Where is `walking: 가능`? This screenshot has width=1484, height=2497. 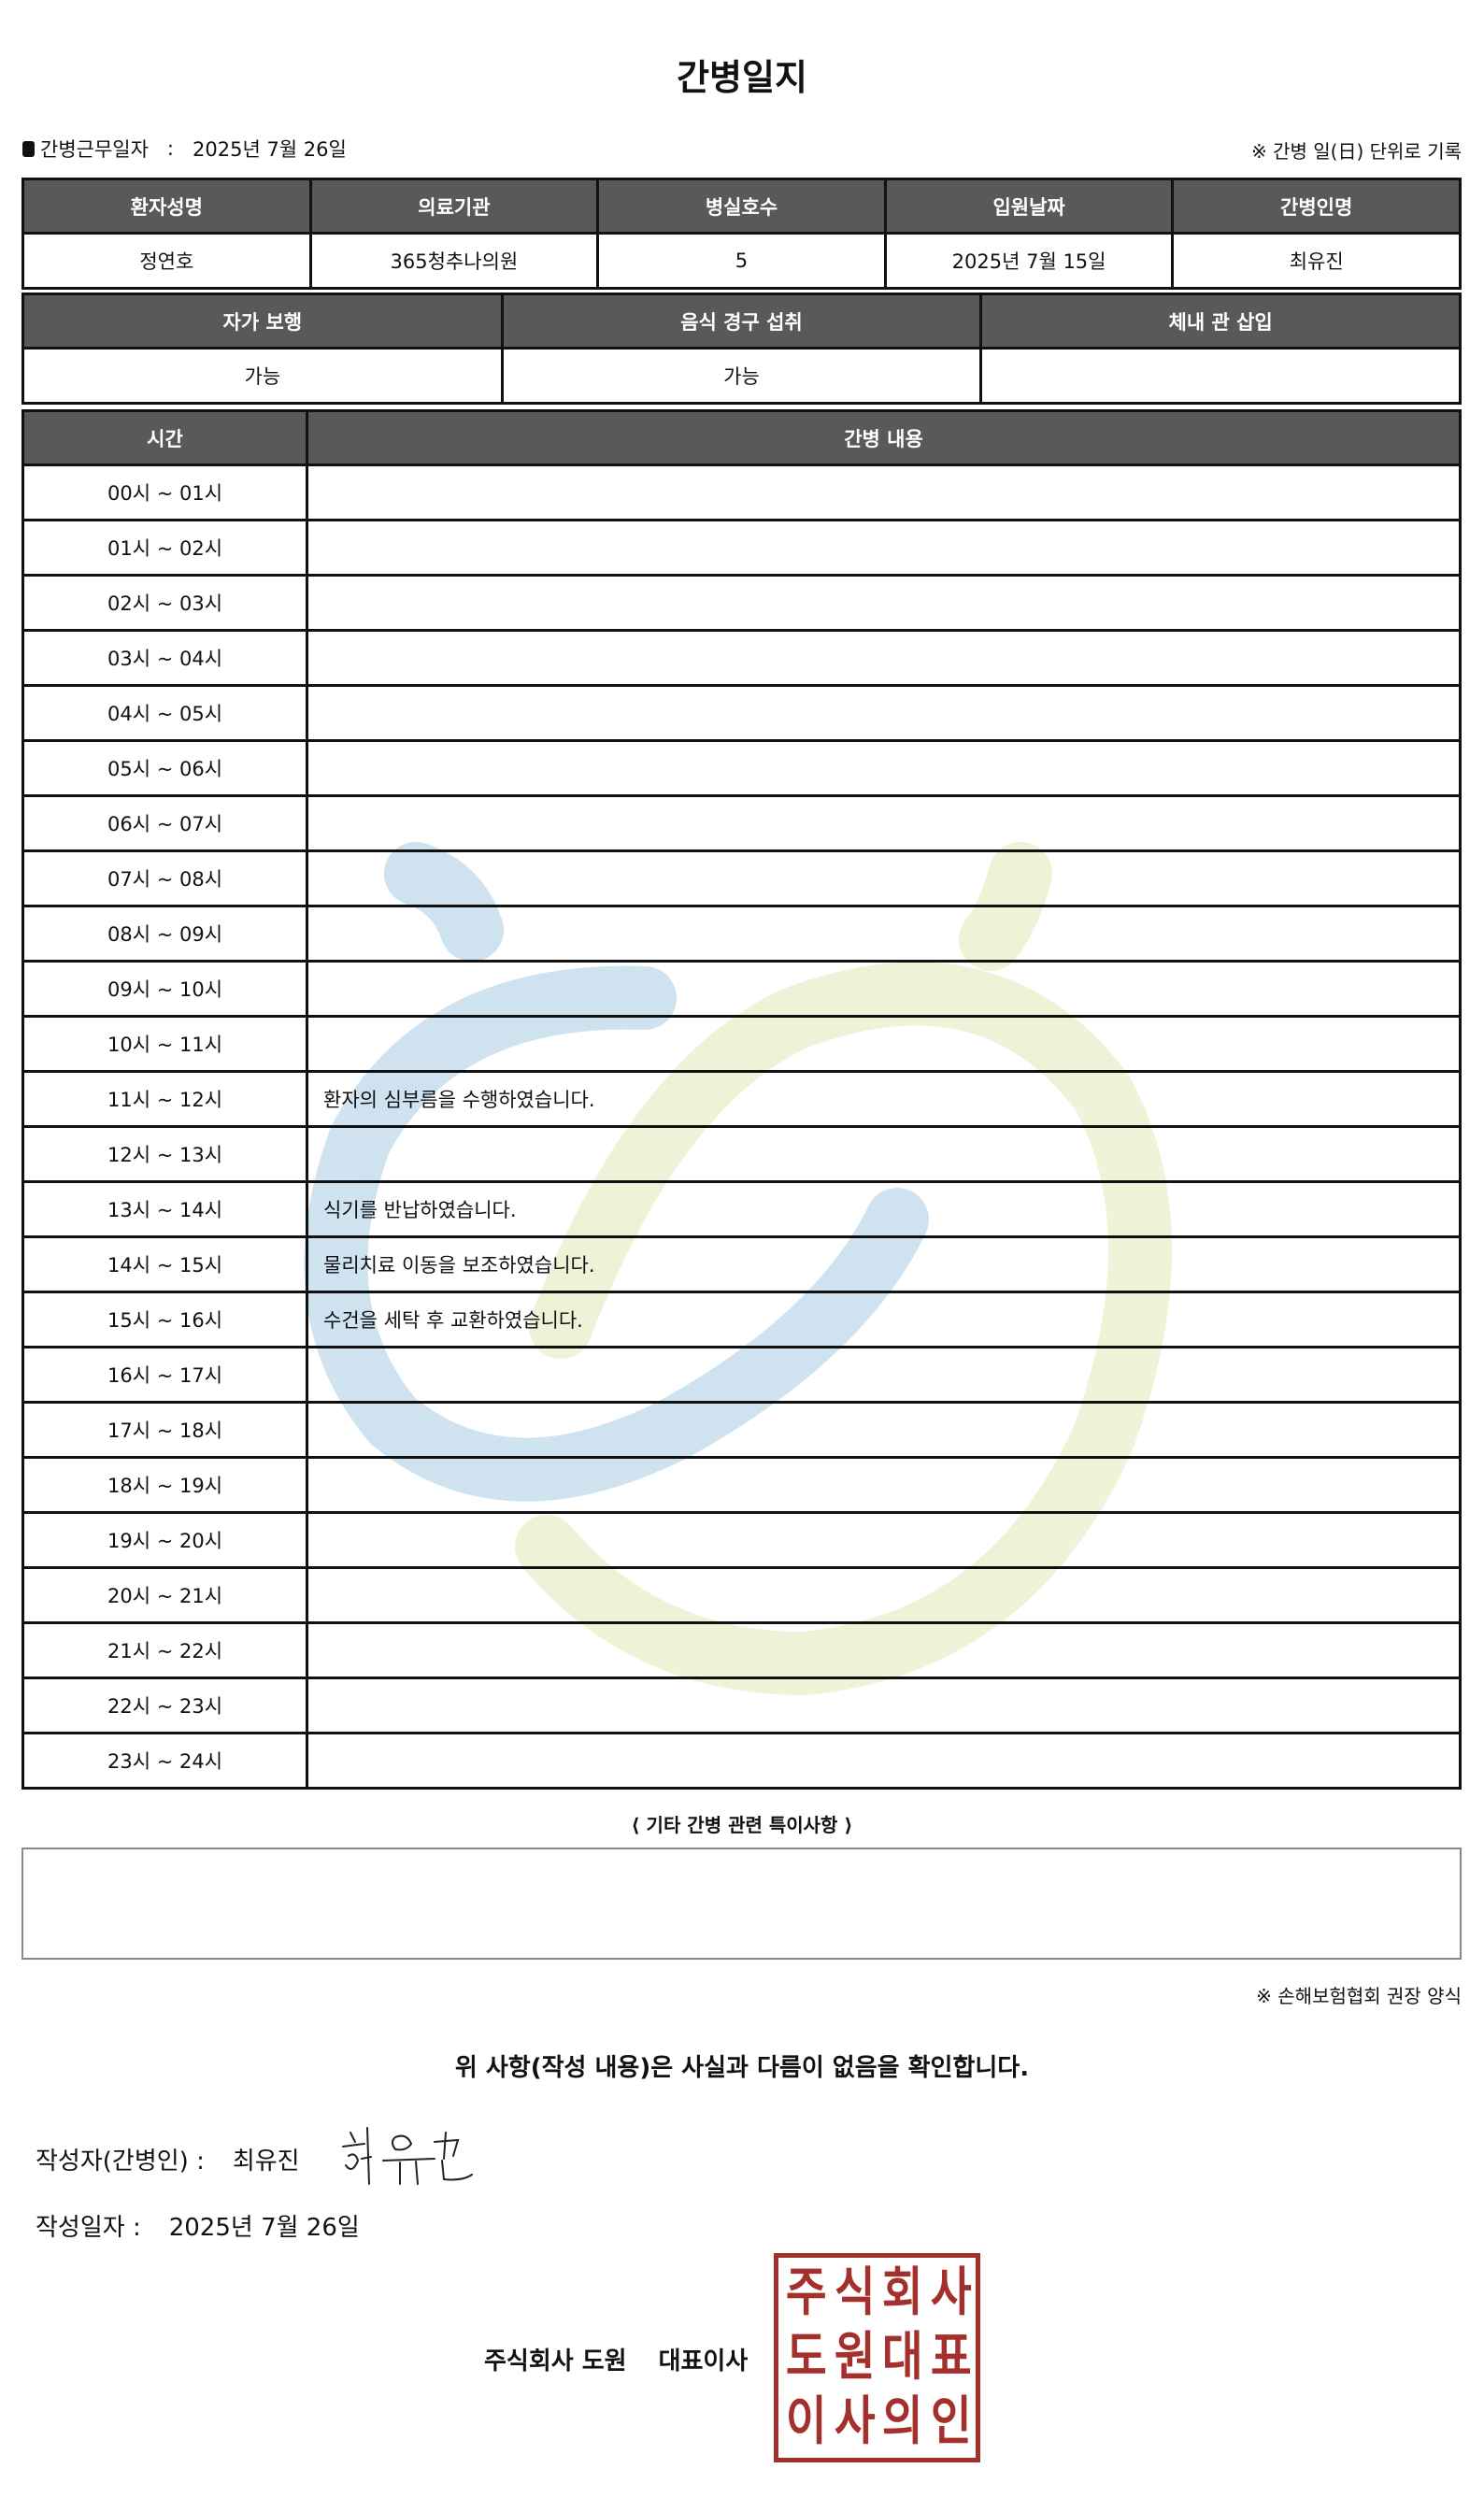
walking: 가능 is located at coordinates (262, 376).